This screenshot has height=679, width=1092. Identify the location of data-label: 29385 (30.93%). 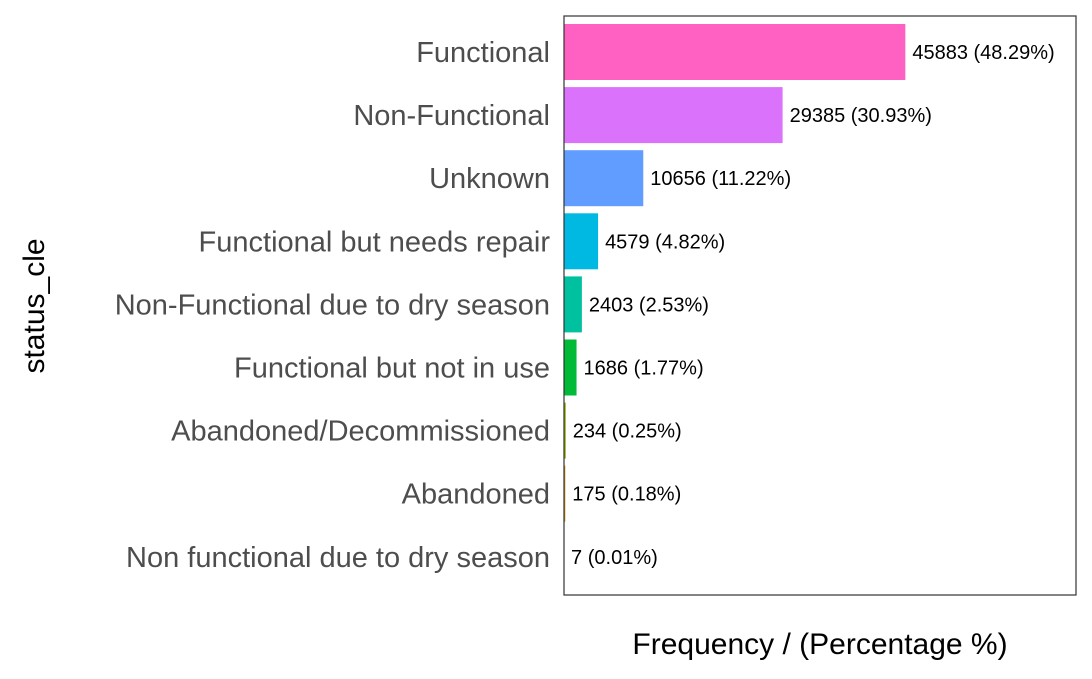
(861, 116).